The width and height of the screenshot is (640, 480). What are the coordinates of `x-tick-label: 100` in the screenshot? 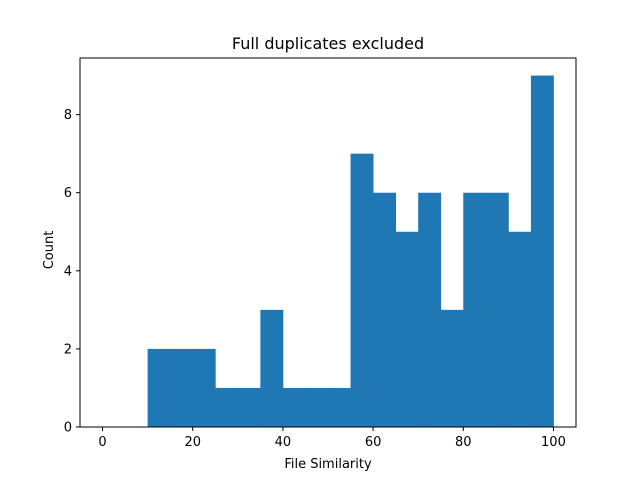 It's located at (553, 442).